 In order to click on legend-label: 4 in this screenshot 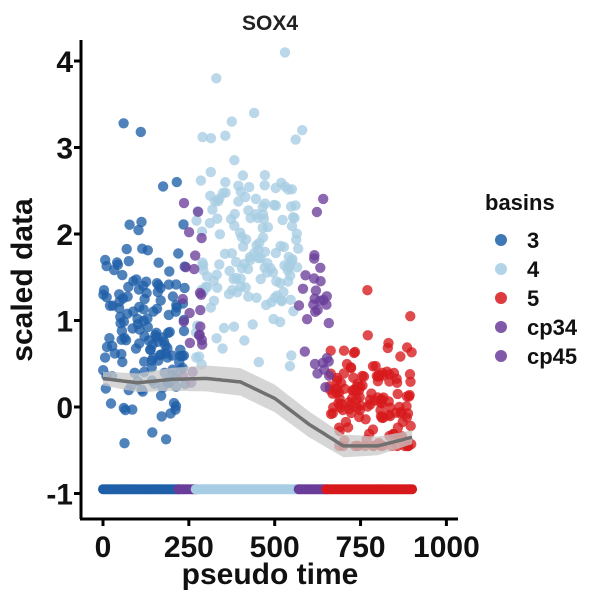, I will do `click(533, 269)`.